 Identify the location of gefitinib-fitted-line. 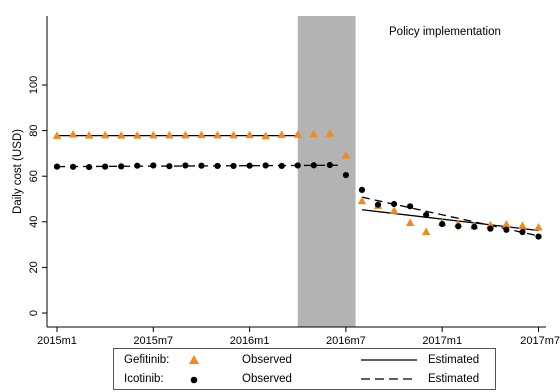
(450, 220).